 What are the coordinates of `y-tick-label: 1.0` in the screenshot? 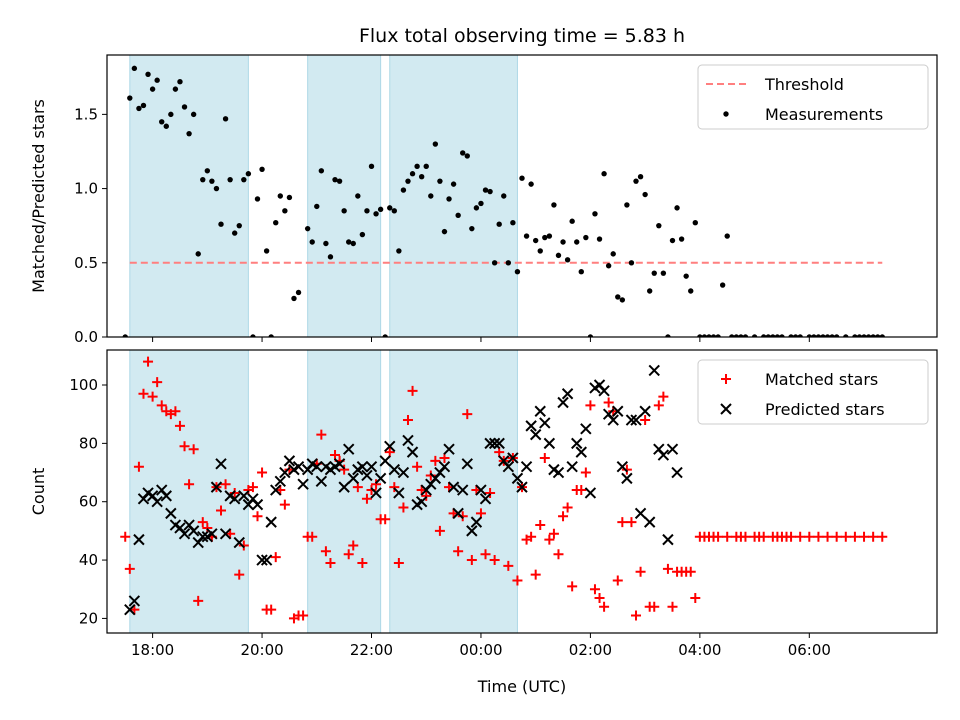 It's located at (86, 189).